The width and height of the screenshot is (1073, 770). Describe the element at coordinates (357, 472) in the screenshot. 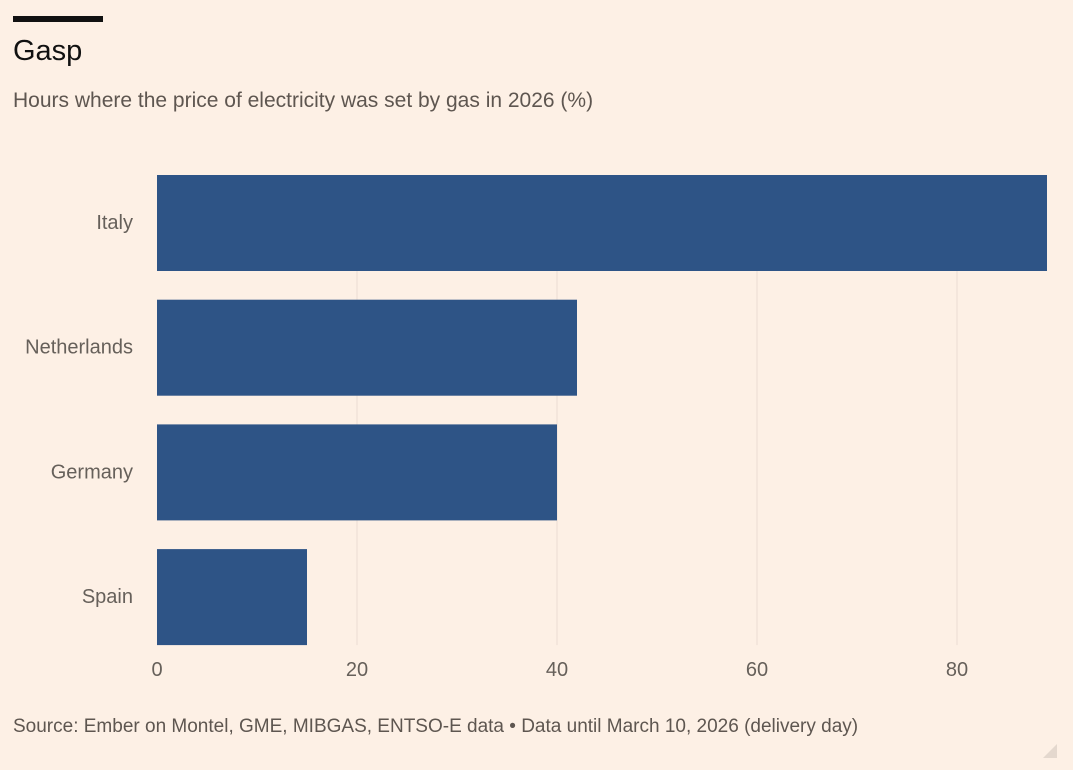

I see `bar-germany` at that location.